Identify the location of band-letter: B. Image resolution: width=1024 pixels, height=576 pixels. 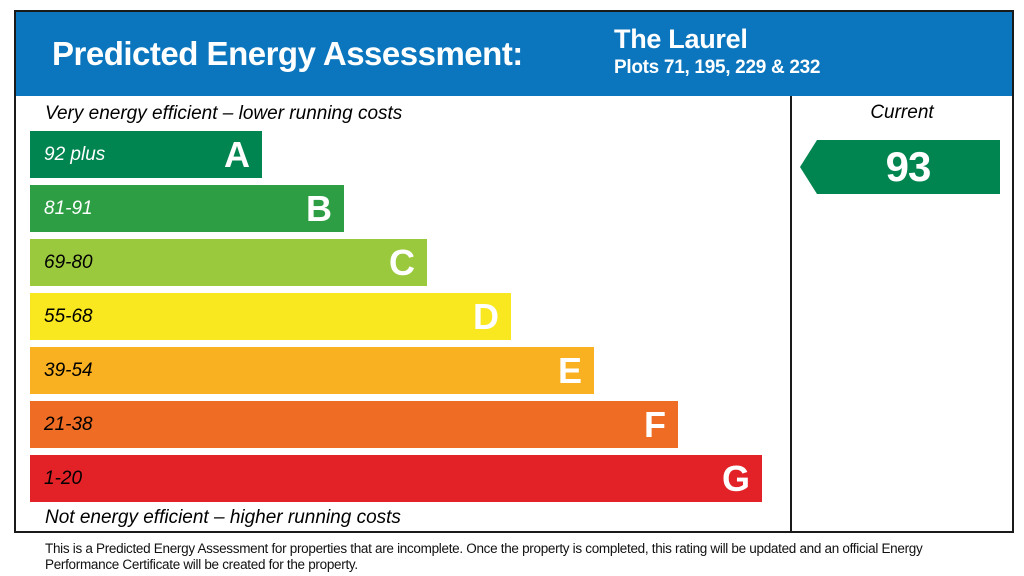
(319, 208).